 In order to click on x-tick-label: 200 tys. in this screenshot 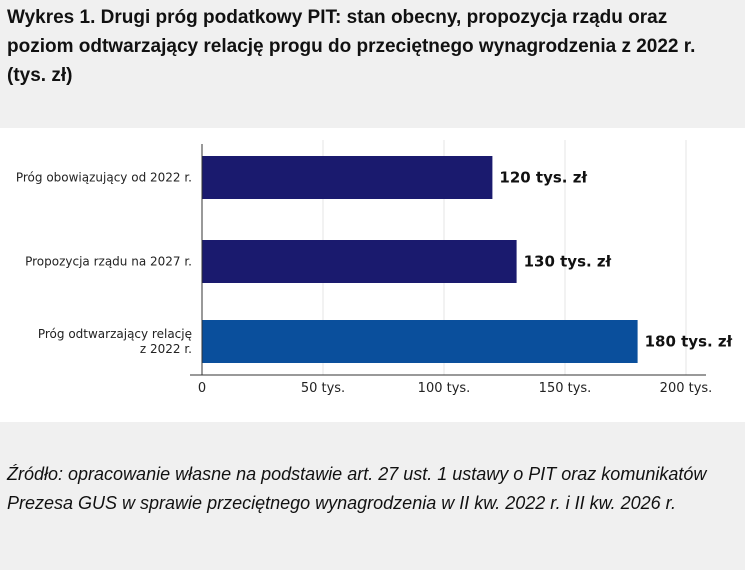, I will do `click(686, 388)`.